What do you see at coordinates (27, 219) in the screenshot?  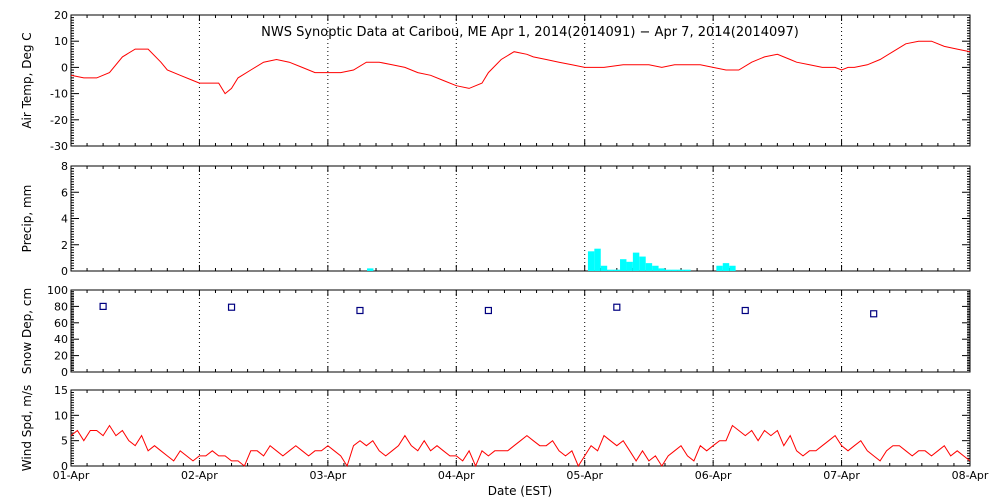 I see `precip-y-label: Precip, mm` at bounding box center [27, 219].